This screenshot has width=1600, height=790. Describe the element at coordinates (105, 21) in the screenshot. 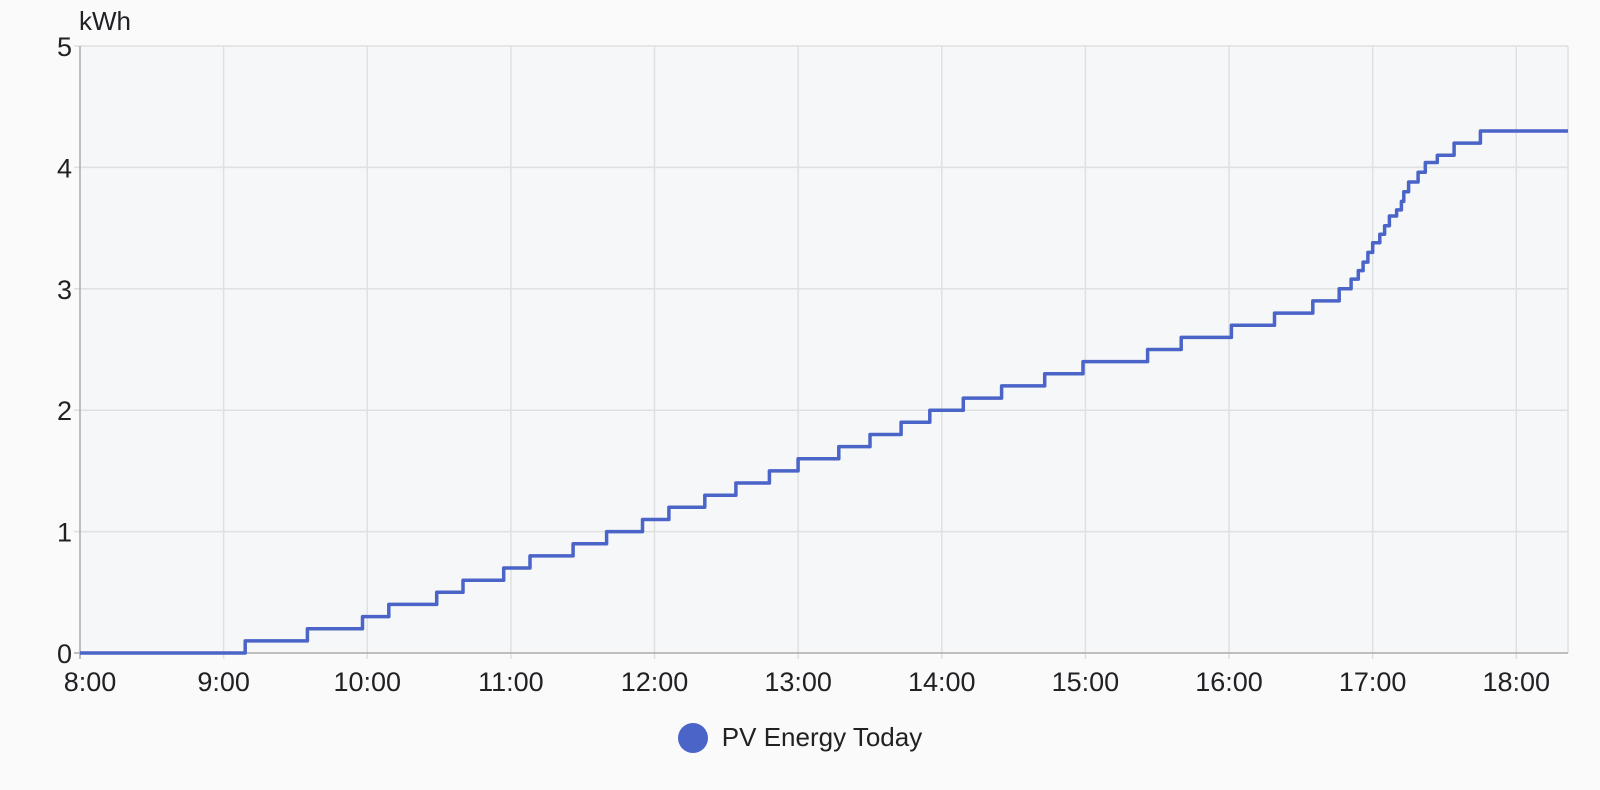

I see `y-axis-unit-label: kWh` at that location.